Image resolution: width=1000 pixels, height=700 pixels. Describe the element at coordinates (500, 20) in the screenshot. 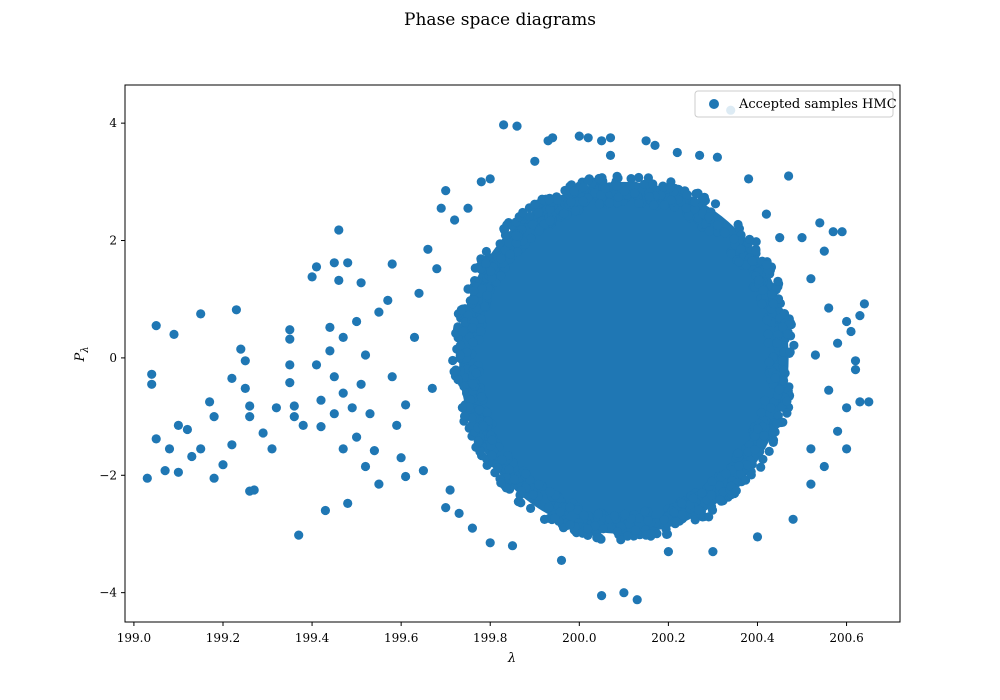

I see `chart-title: Phase space diagrams` at that location.